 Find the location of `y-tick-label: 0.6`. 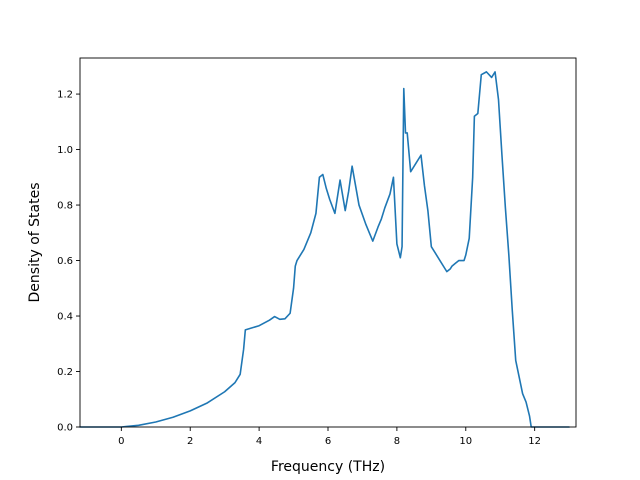

y-tick-label: 0.6 is located at coordinates (65, 261).